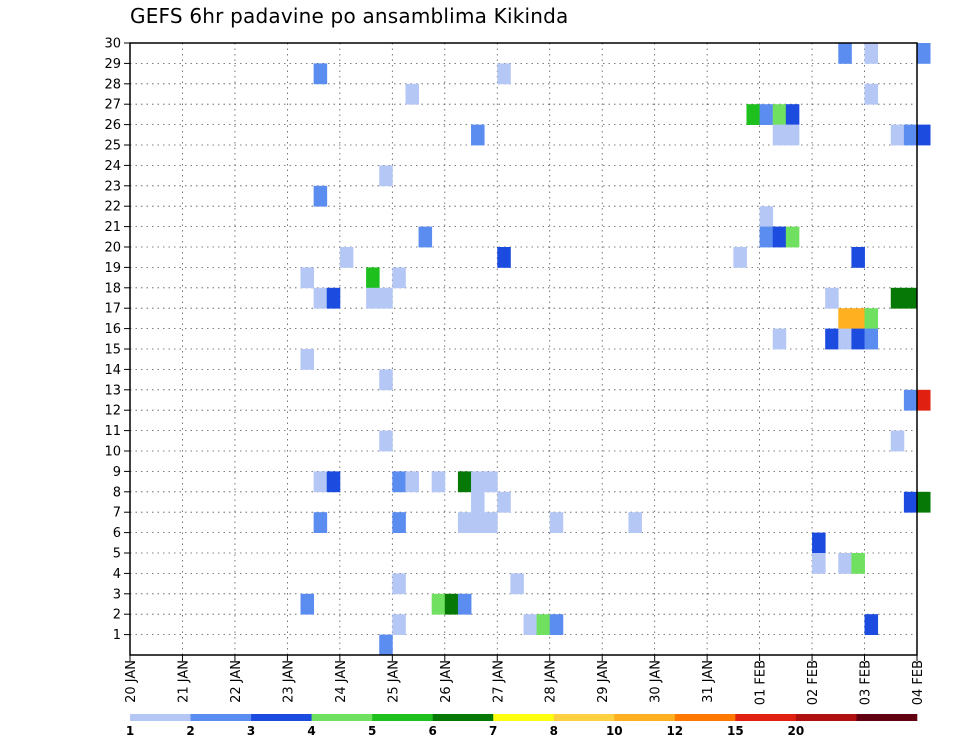 The image size is (960, 742). Describe the element at coordinates (117, 472) in the screenshot. I see `y-tick-label: 9` at that location.